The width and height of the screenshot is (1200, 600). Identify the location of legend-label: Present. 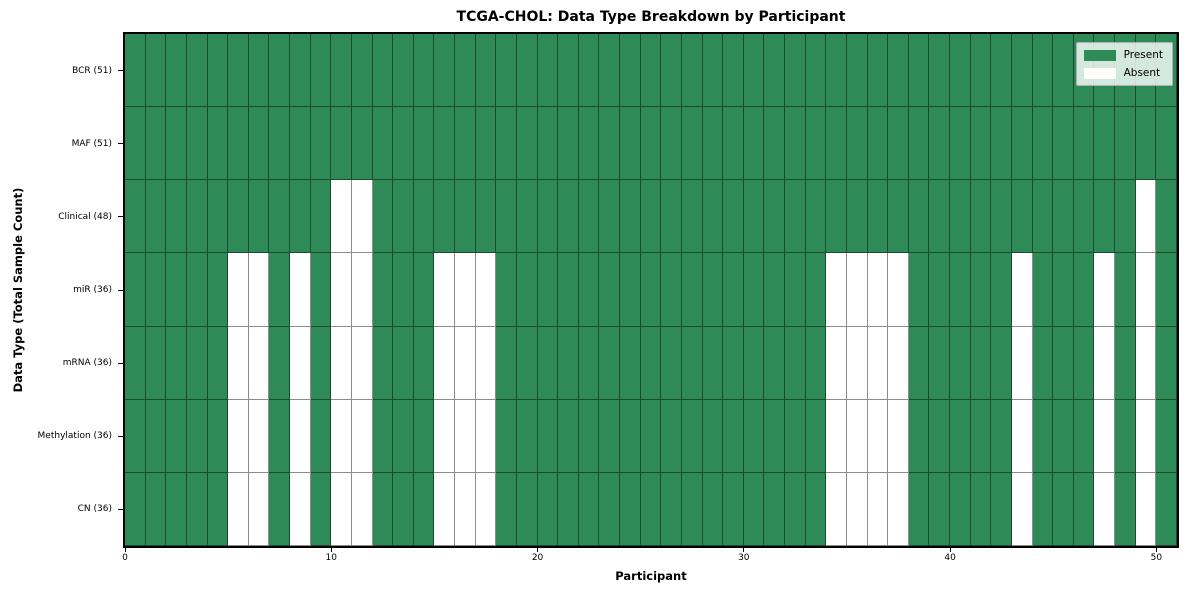
(1143, 55).